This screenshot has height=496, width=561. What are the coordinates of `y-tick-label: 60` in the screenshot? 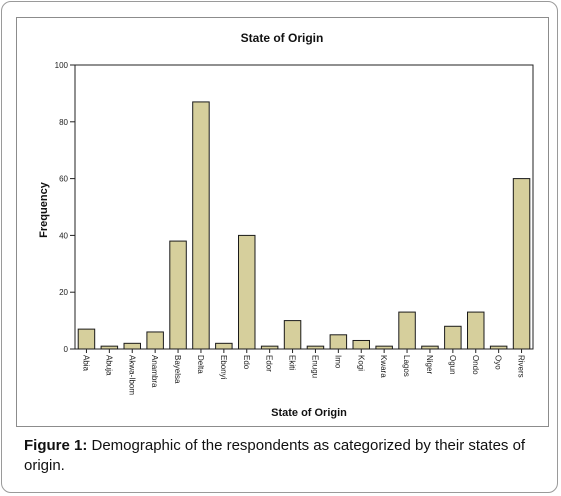 It's located at (63, 179).